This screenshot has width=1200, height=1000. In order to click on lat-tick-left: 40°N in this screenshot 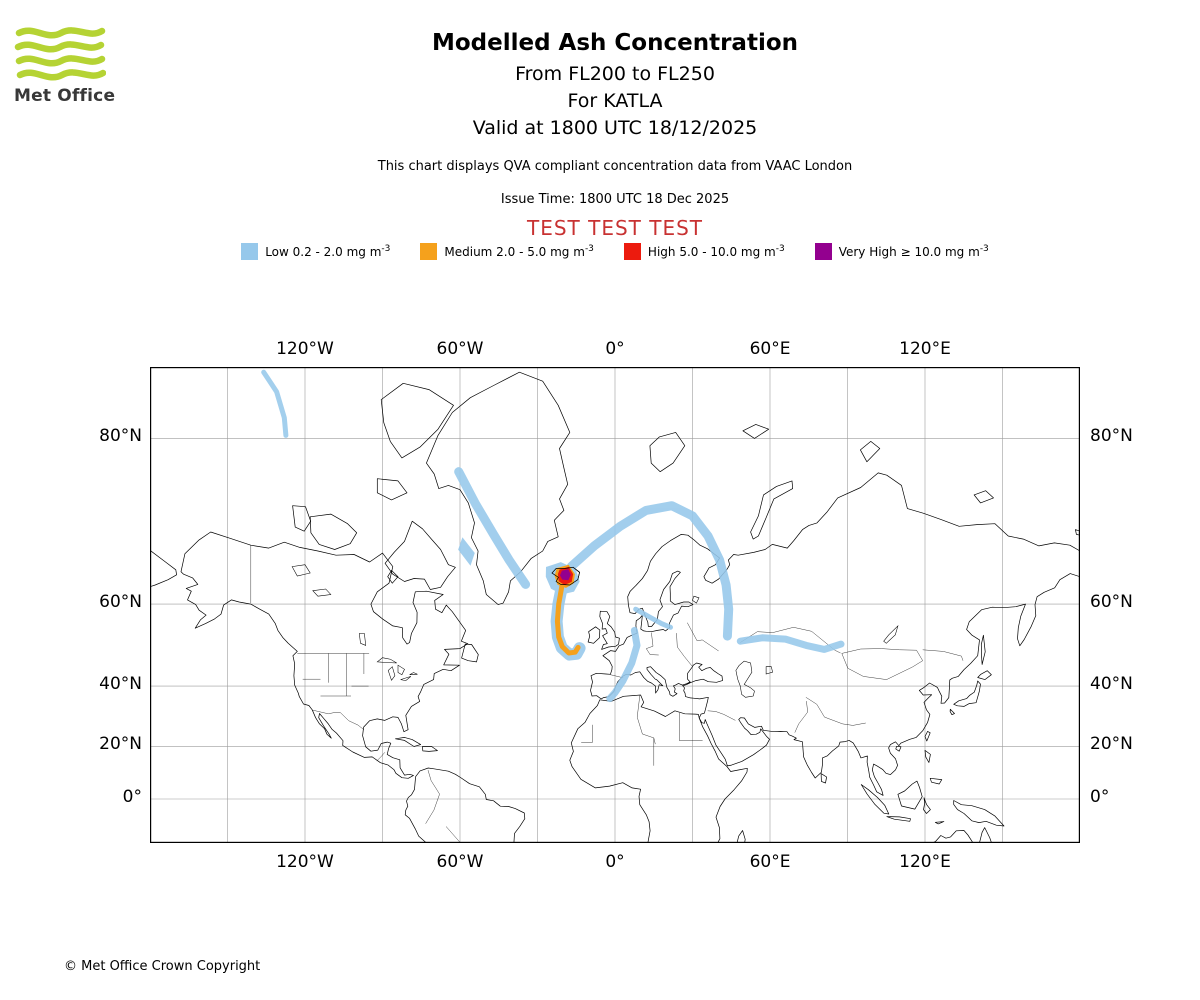, I will do `click(120, 684)`.